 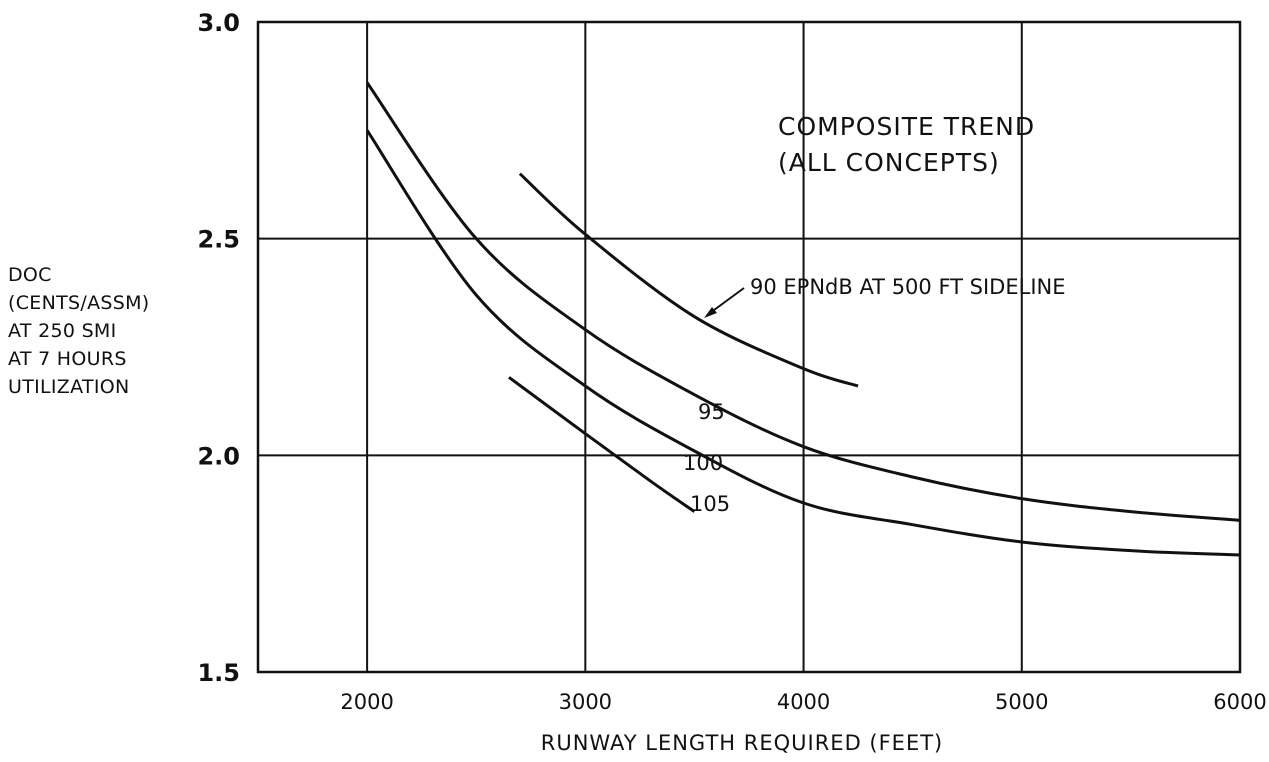 I want to click on y-label-line-5: UTILIZATION, so click(x=69, y=387).